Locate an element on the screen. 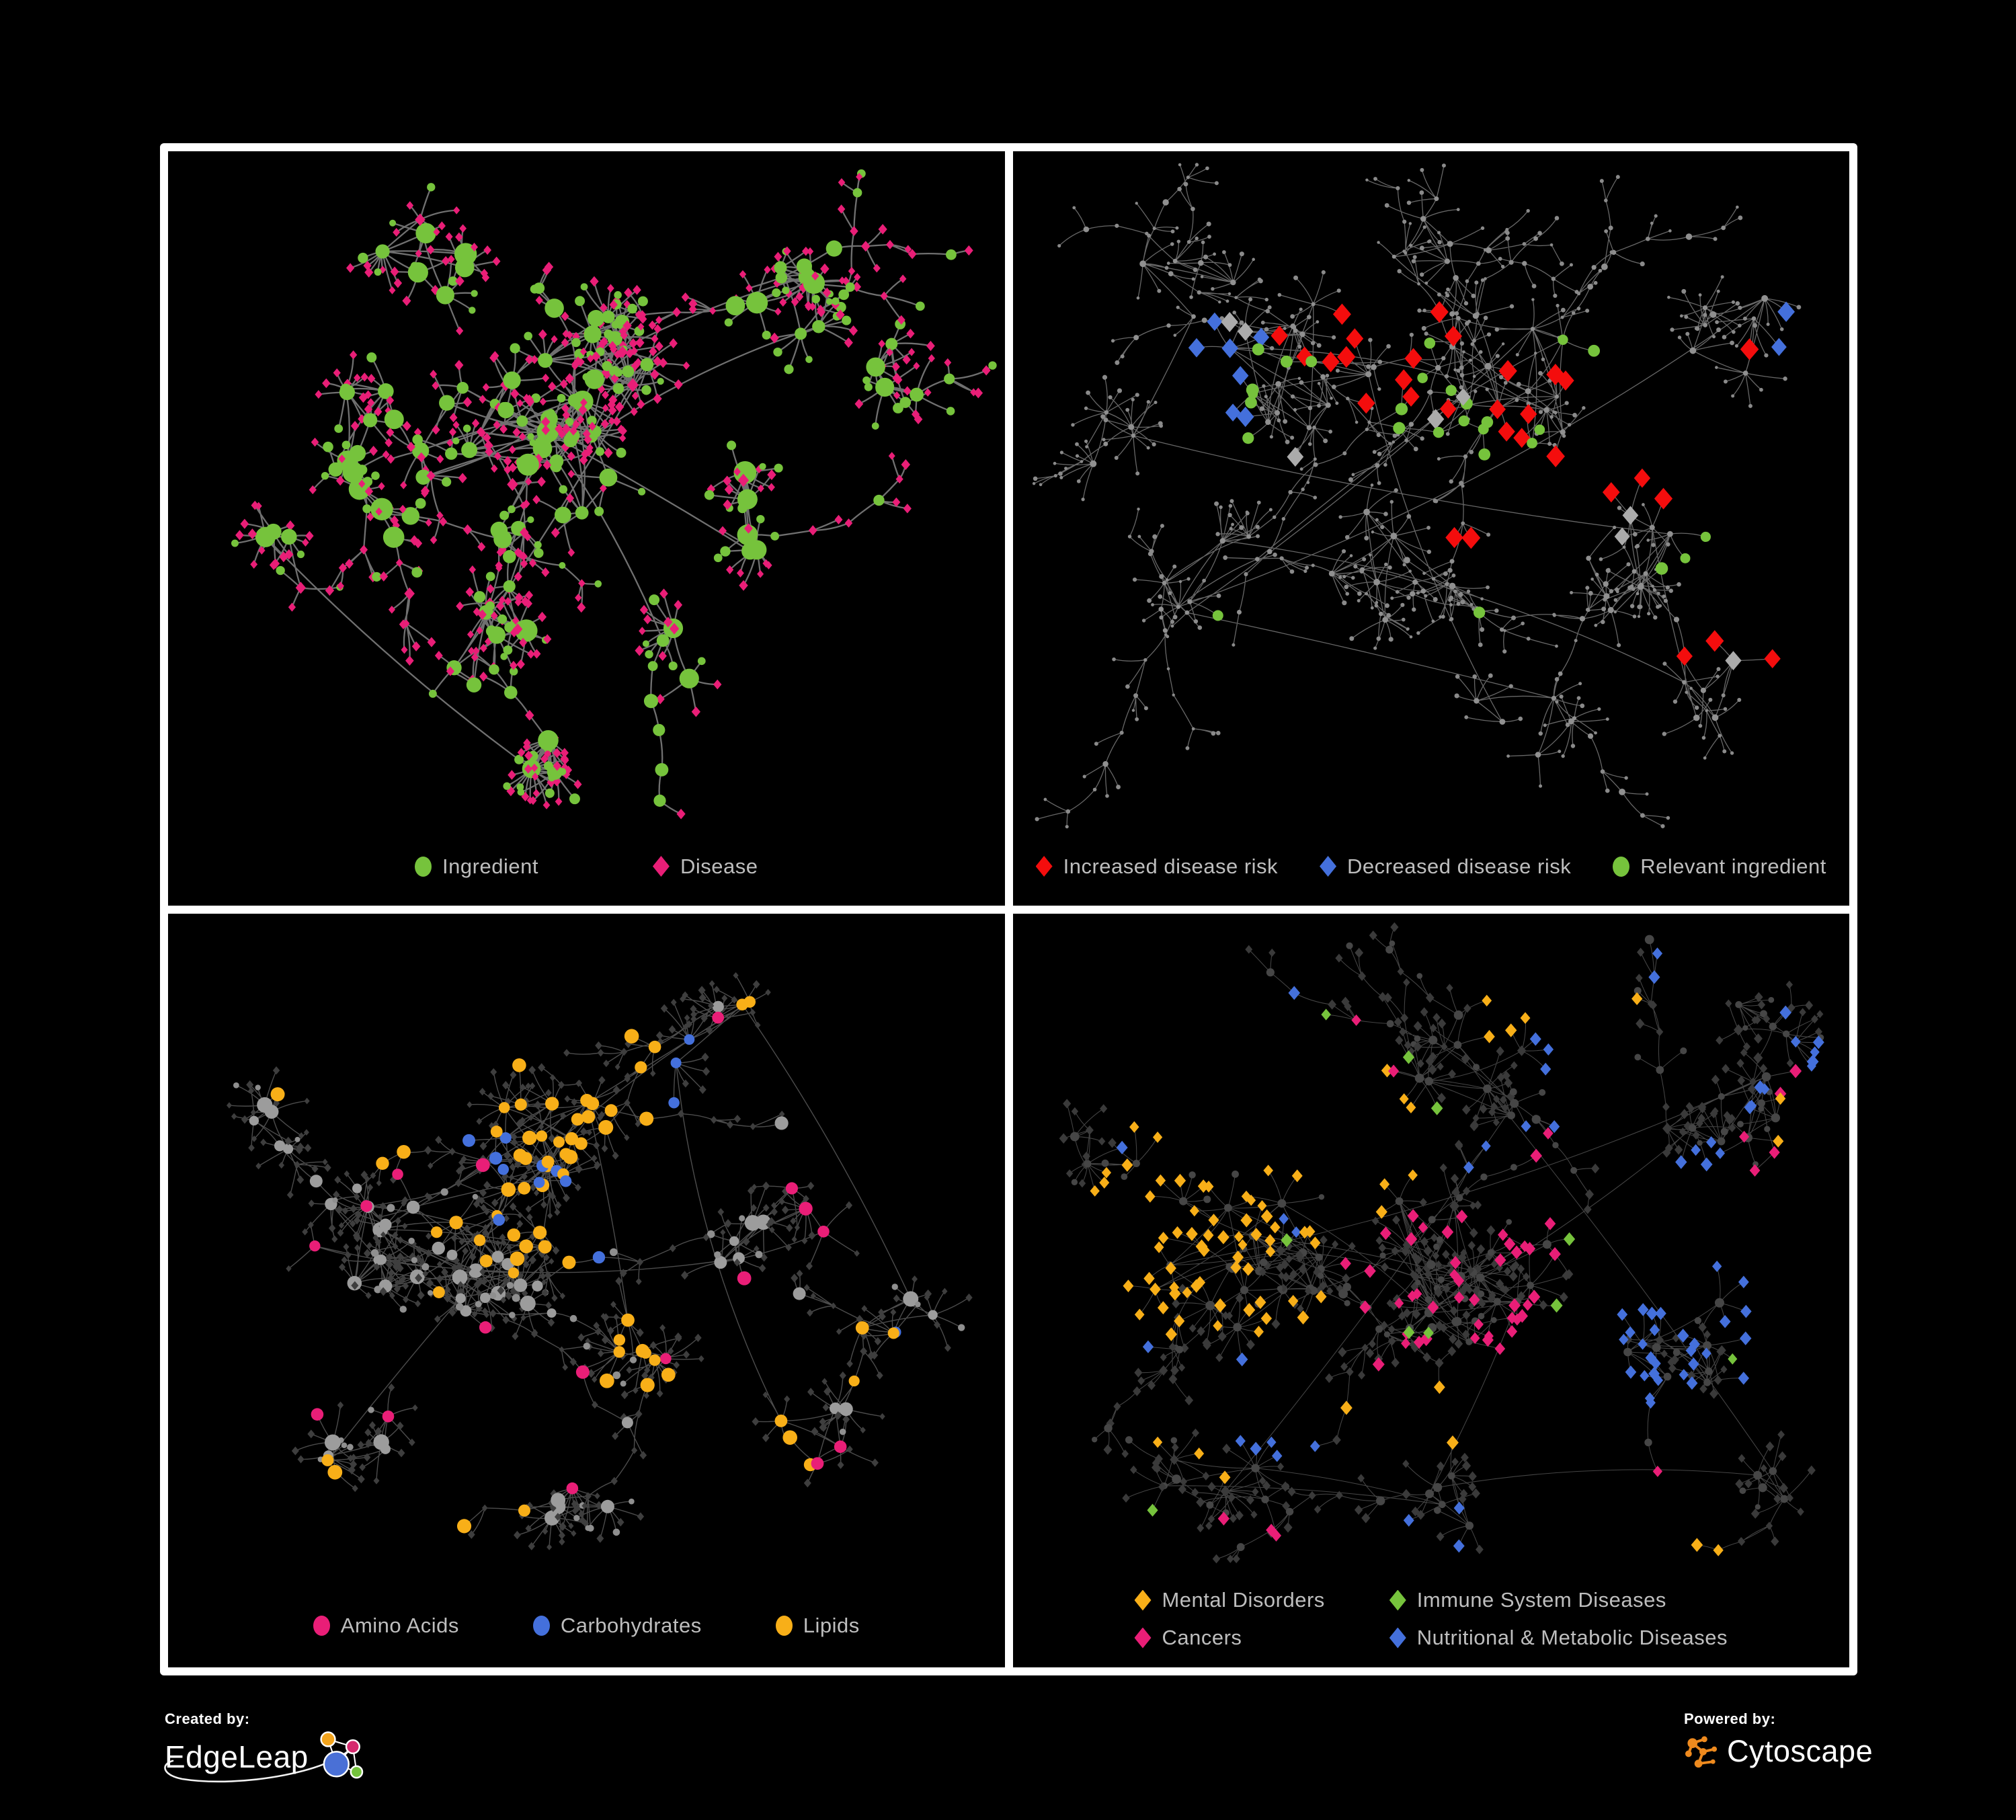  legend-item: Cancers is located at coordinates (1229, 1638).